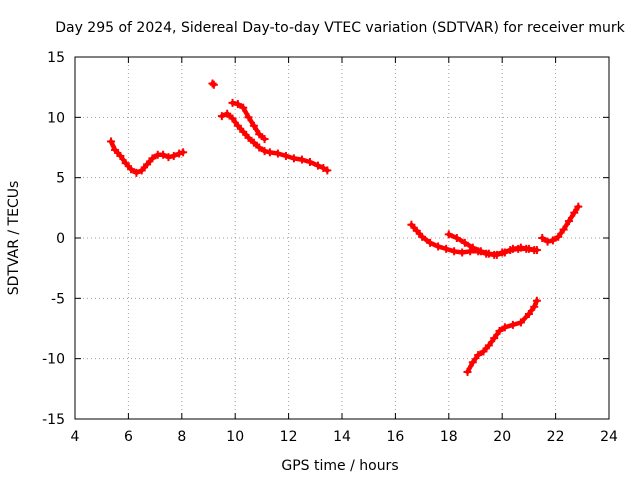 The width and height of the screenshot is (640, 480). What do you see at coordinates (339, 466) in the screenshot?
I see `x-axis-label: GPS time / hours` at bounding box center [339, 466].